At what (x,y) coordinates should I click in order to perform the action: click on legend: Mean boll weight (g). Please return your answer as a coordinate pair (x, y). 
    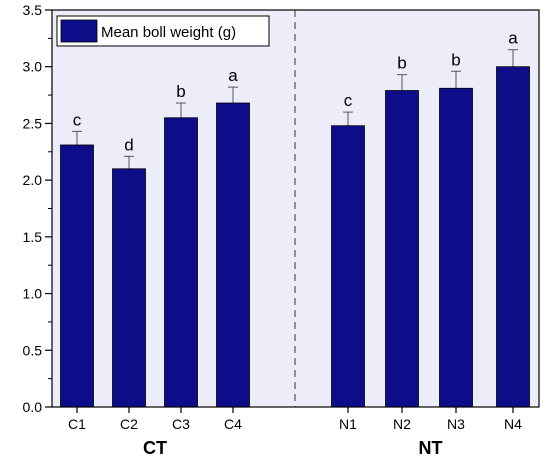
    Looking at the image, I should click on (163, 31).